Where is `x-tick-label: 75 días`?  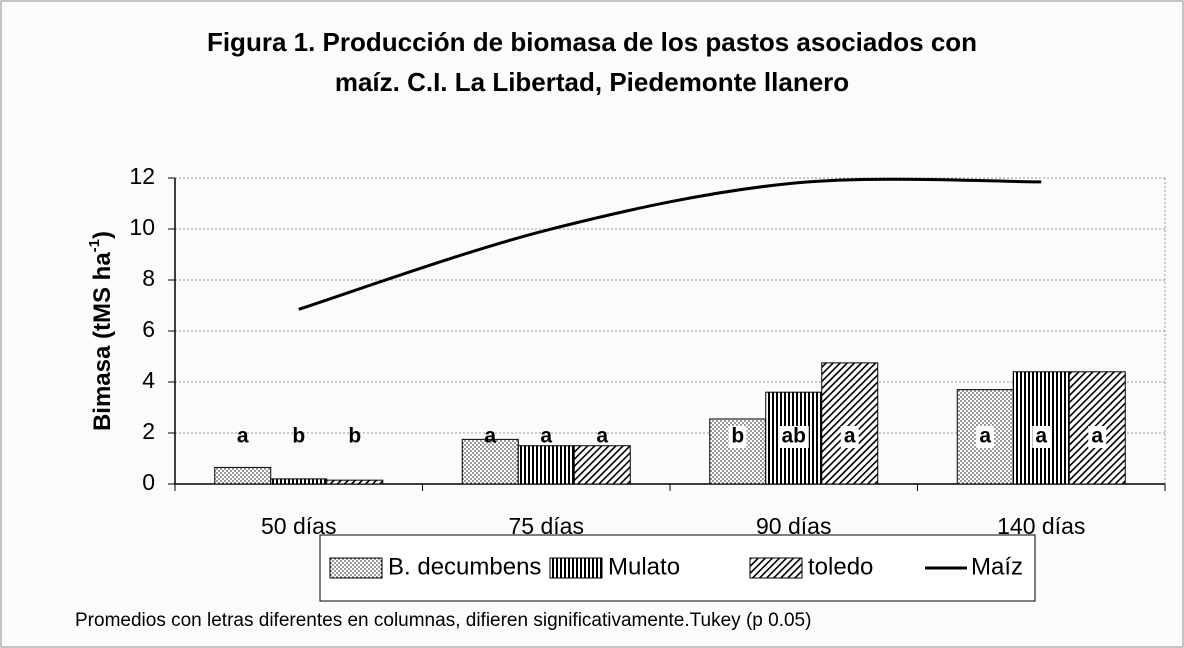
x-tick-label: 75 días is located at coordinates (546, 526).